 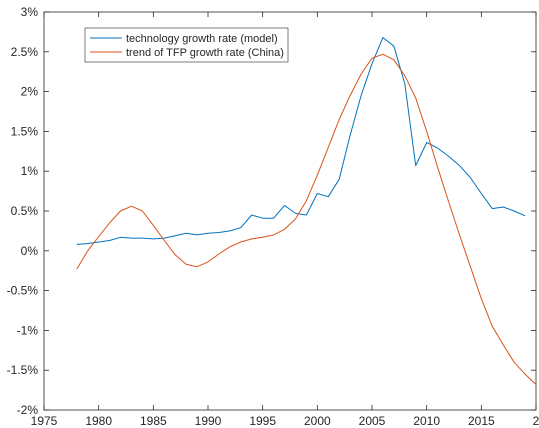 What do you see at coordinates (25, 131) in the screenshot?
I see `y-tick-label: 1.5%` at bounding box center [25, 131].